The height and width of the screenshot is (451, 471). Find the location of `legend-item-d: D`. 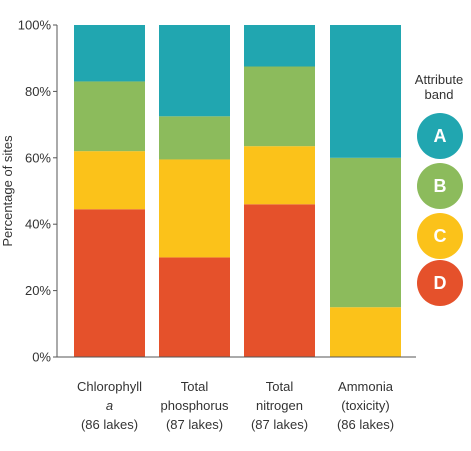

legend-item-d: D is located at coordinates (440, 283).